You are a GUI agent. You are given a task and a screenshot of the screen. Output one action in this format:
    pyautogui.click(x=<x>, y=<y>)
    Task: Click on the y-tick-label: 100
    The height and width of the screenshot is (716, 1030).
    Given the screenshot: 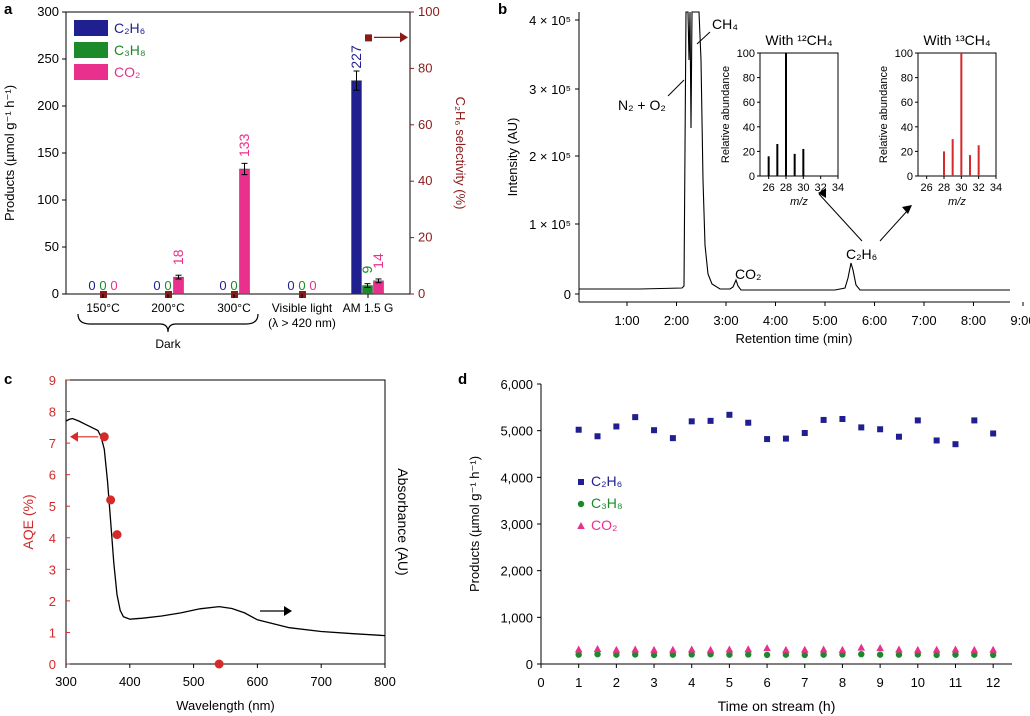 What is the action you would take?
    pyautogui.click(x=48, y=199)
    